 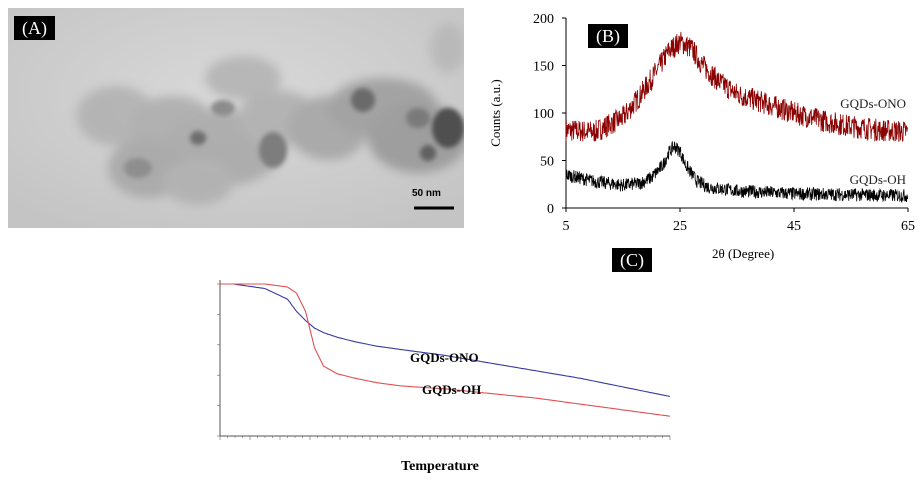 I want to click on xrd-y-axis-label: Counts (a.u.), so click(x=495, y=113).